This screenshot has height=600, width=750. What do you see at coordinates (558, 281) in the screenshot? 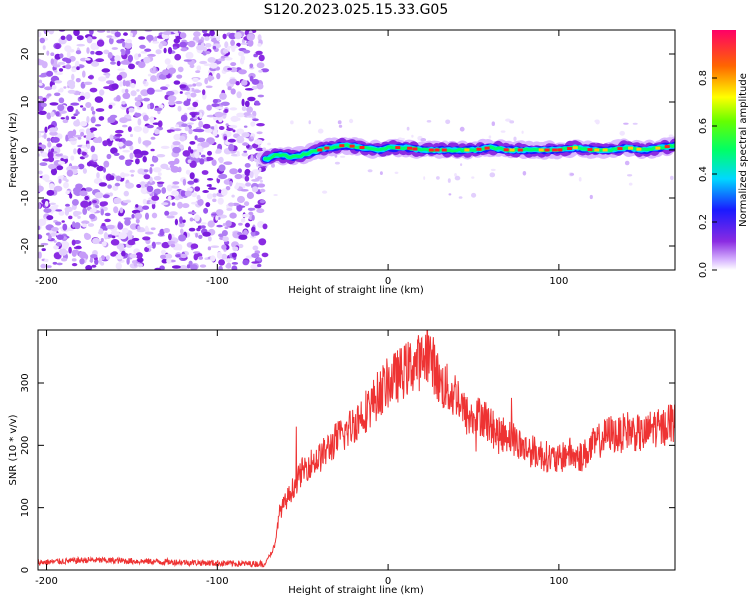
I see `heatmap-x-tick-label: 100` at bounding box center [558, 281].